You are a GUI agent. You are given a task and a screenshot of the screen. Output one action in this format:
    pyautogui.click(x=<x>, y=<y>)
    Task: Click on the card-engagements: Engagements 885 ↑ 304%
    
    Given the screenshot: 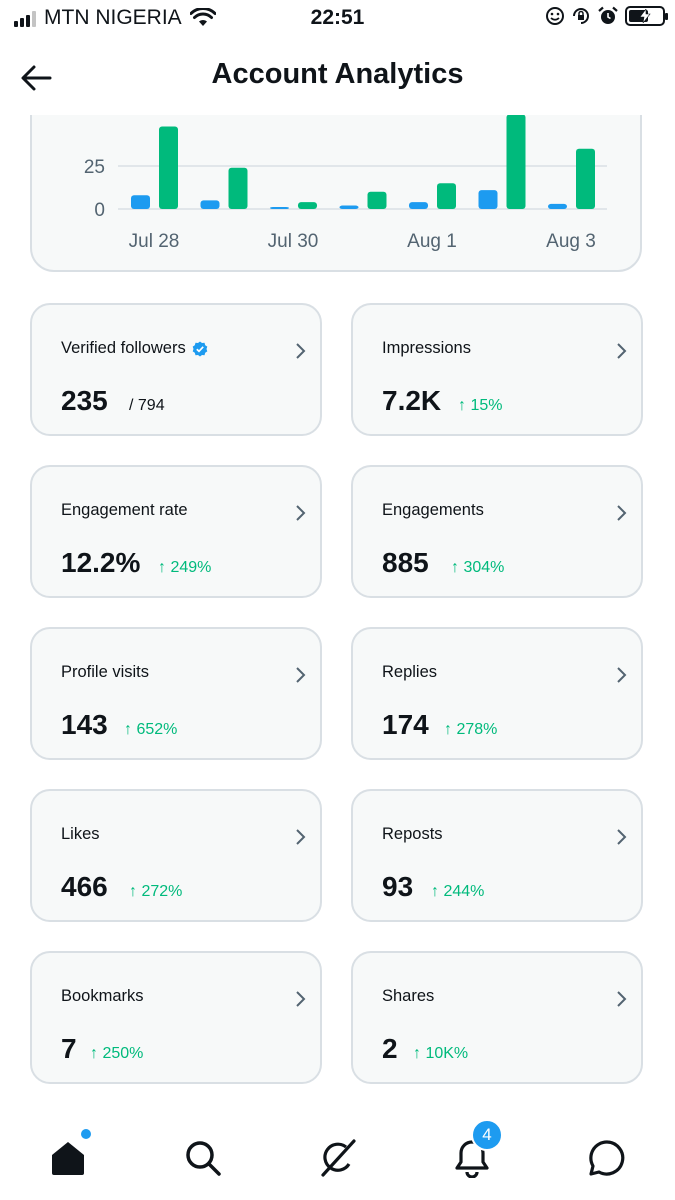 What is the action you would take?
    pyautogui.click(x=497, y=531)
    